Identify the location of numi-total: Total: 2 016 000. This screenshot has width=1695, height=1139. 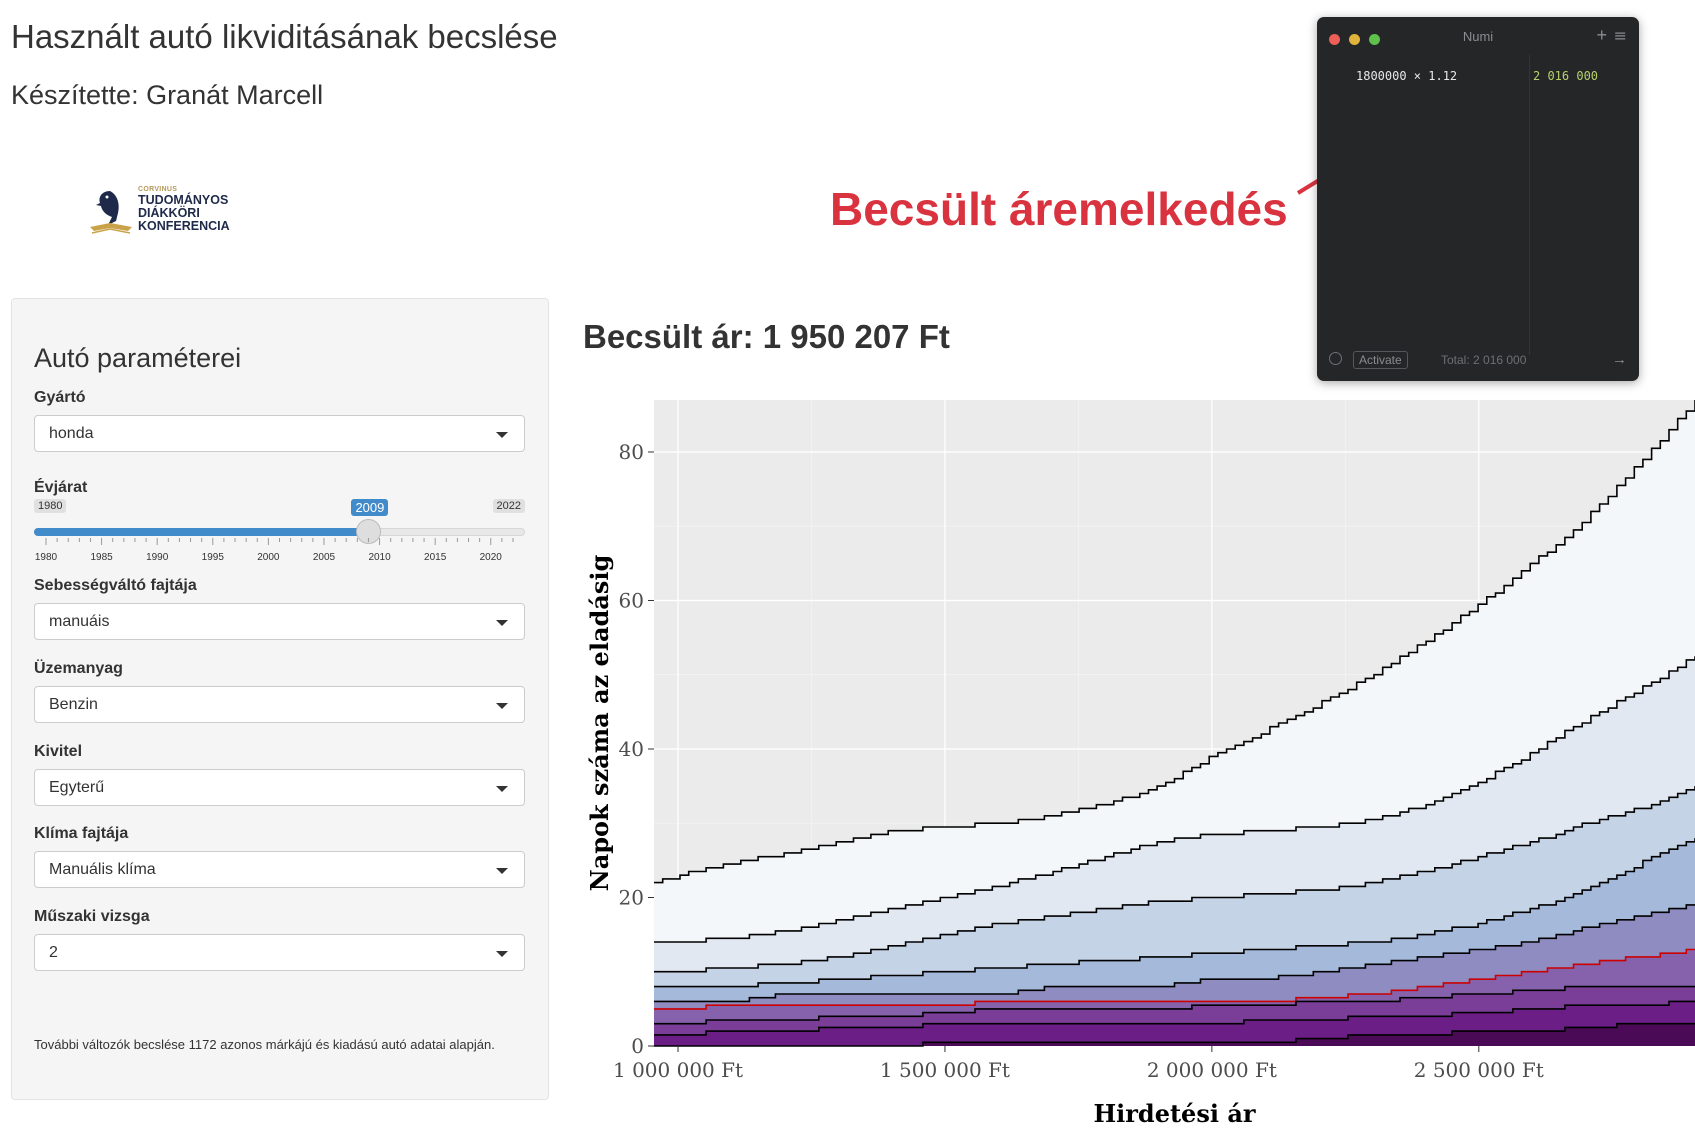
(1484, 360).